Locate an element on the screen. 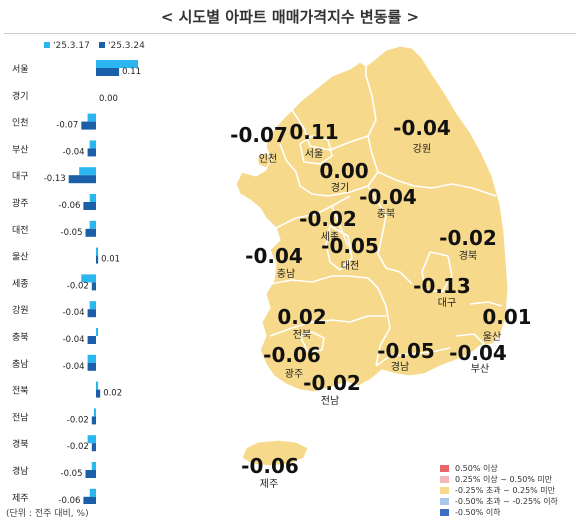  map-value-chungnam: -0.04 is located at coordinates (274, 256).